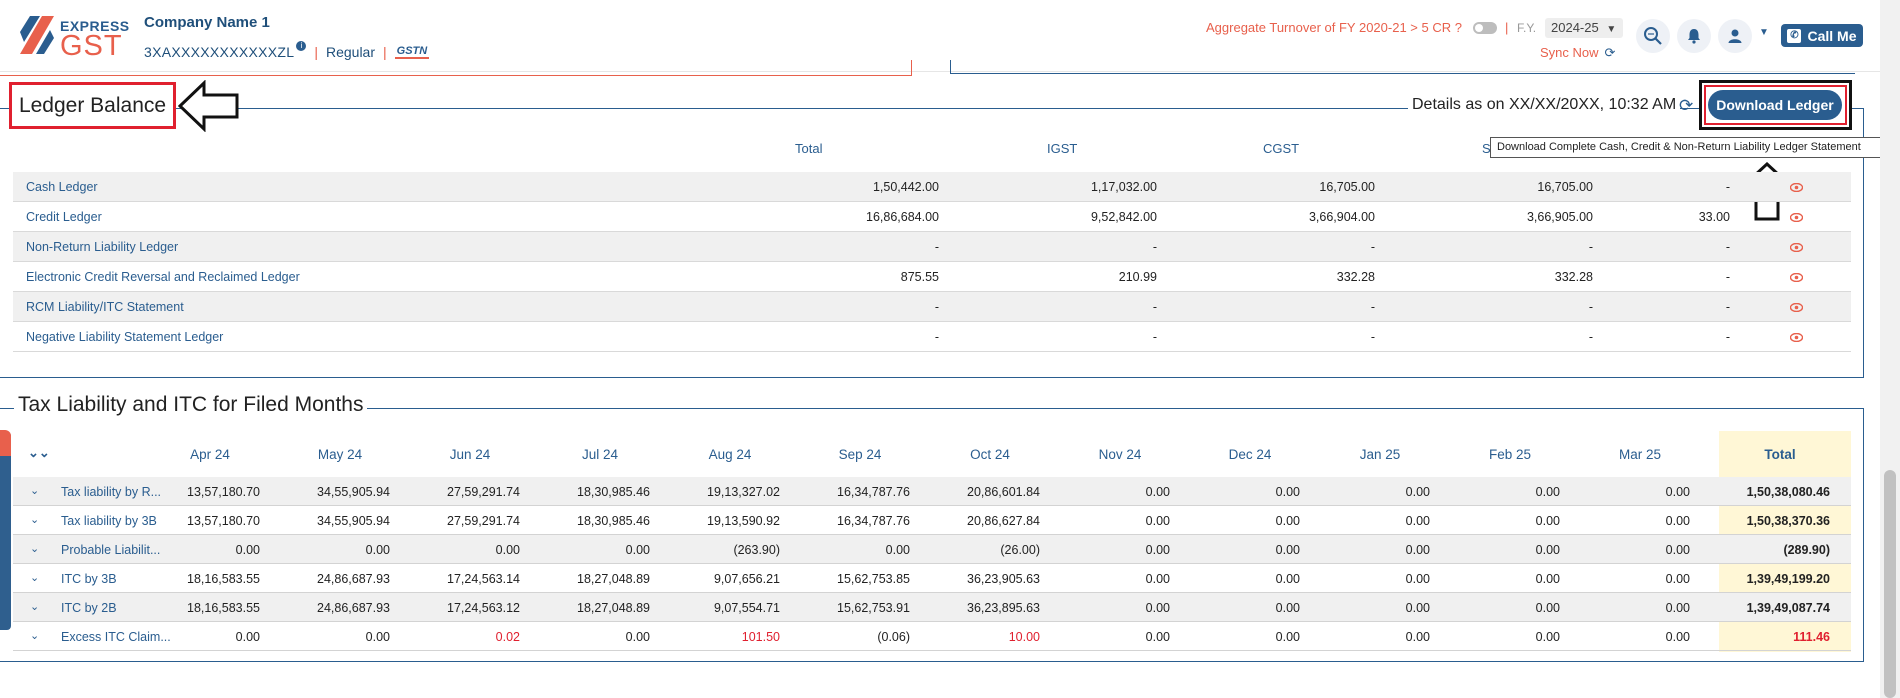 The width and height of the screenshot is (1900, 698). What do you see at coordinates (208, 106) in the screenshot?
I see `arrow-left-annotation` at bounding box center [208, 106].